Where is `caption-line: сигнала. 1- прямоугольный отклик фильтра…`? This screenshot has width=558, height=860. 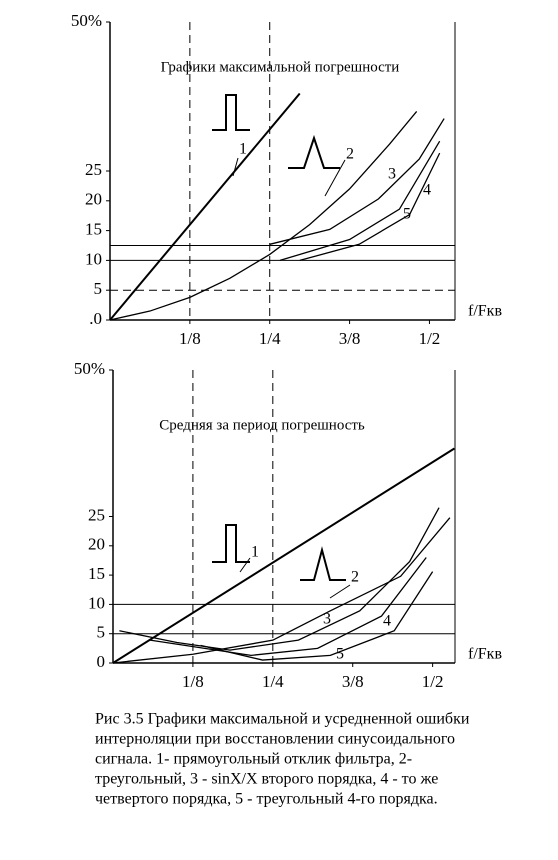
caption-line: сигнала. 1- прямоугольный отклик фильтра… is located at coordinates (253, 759).